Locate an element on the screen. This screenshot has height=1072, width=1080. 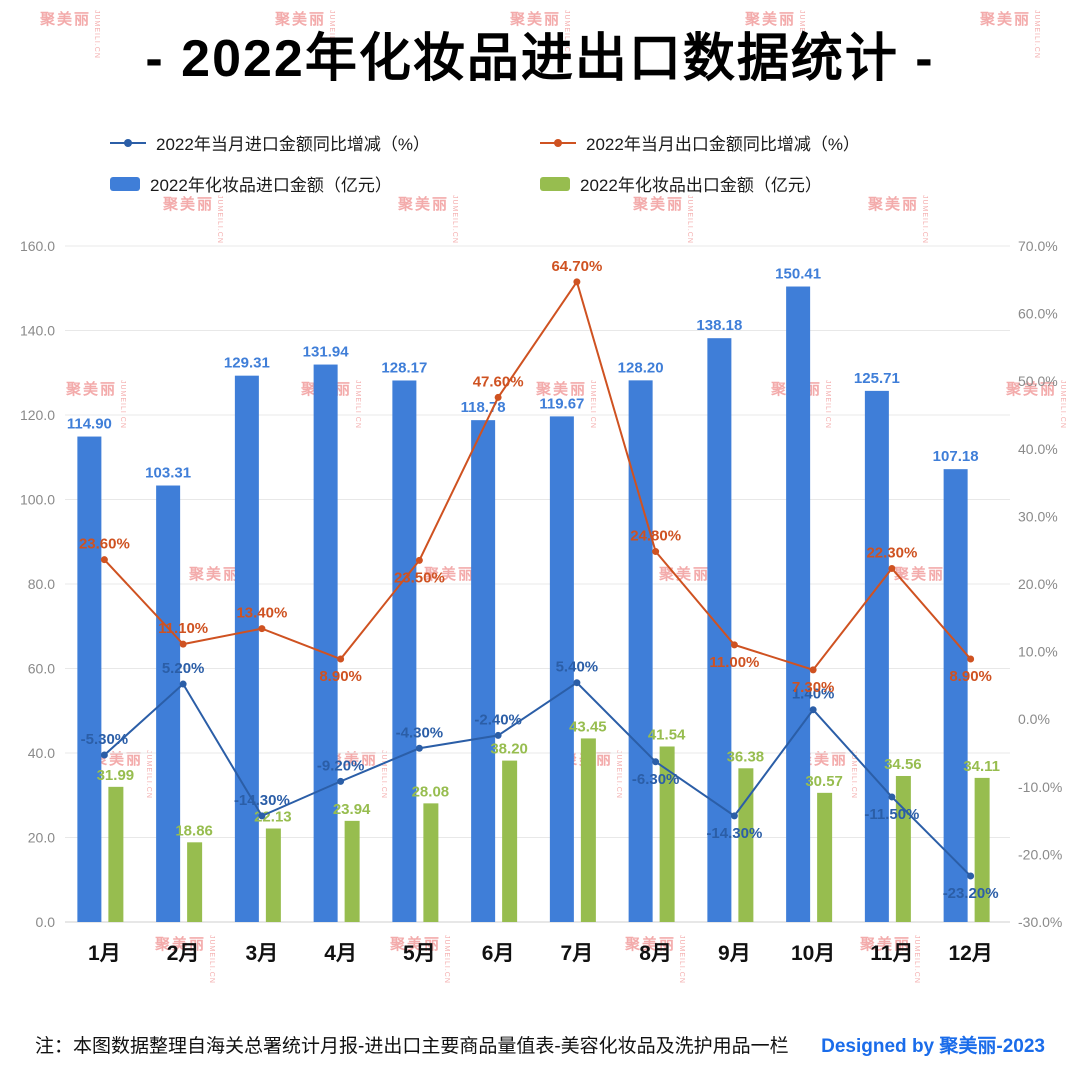
export-amount-value-label: 23.94 is located at coordinates (352, 809).